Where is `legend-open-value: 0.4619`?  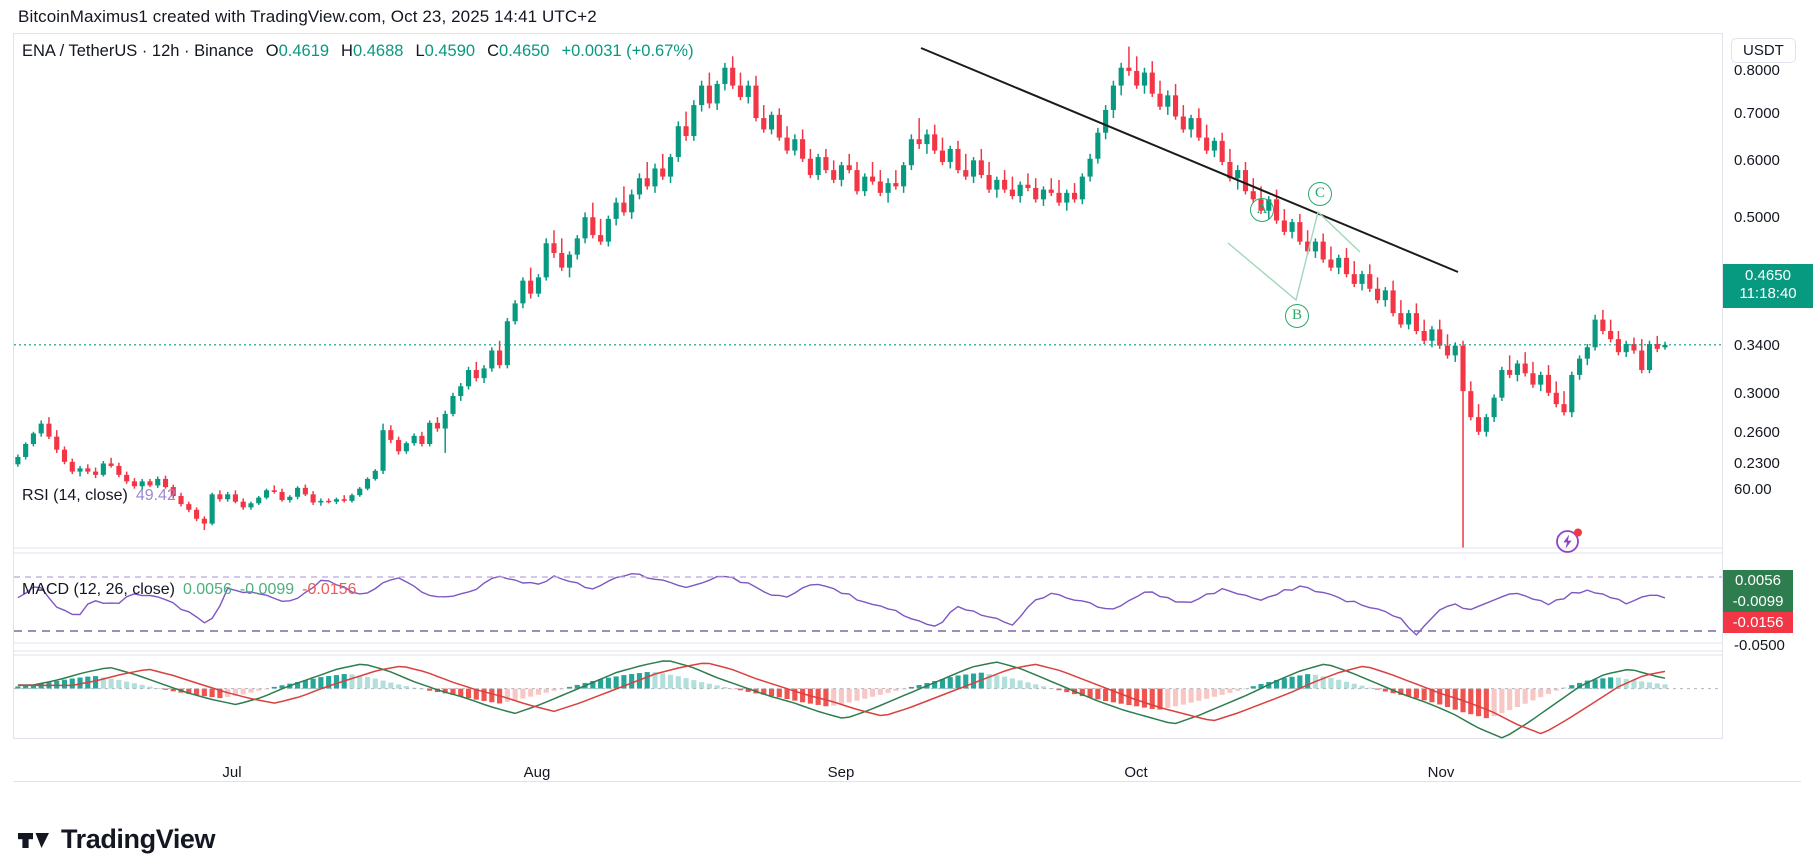 legend-open-value: 0.4619 is located at coordinates (304, 51).